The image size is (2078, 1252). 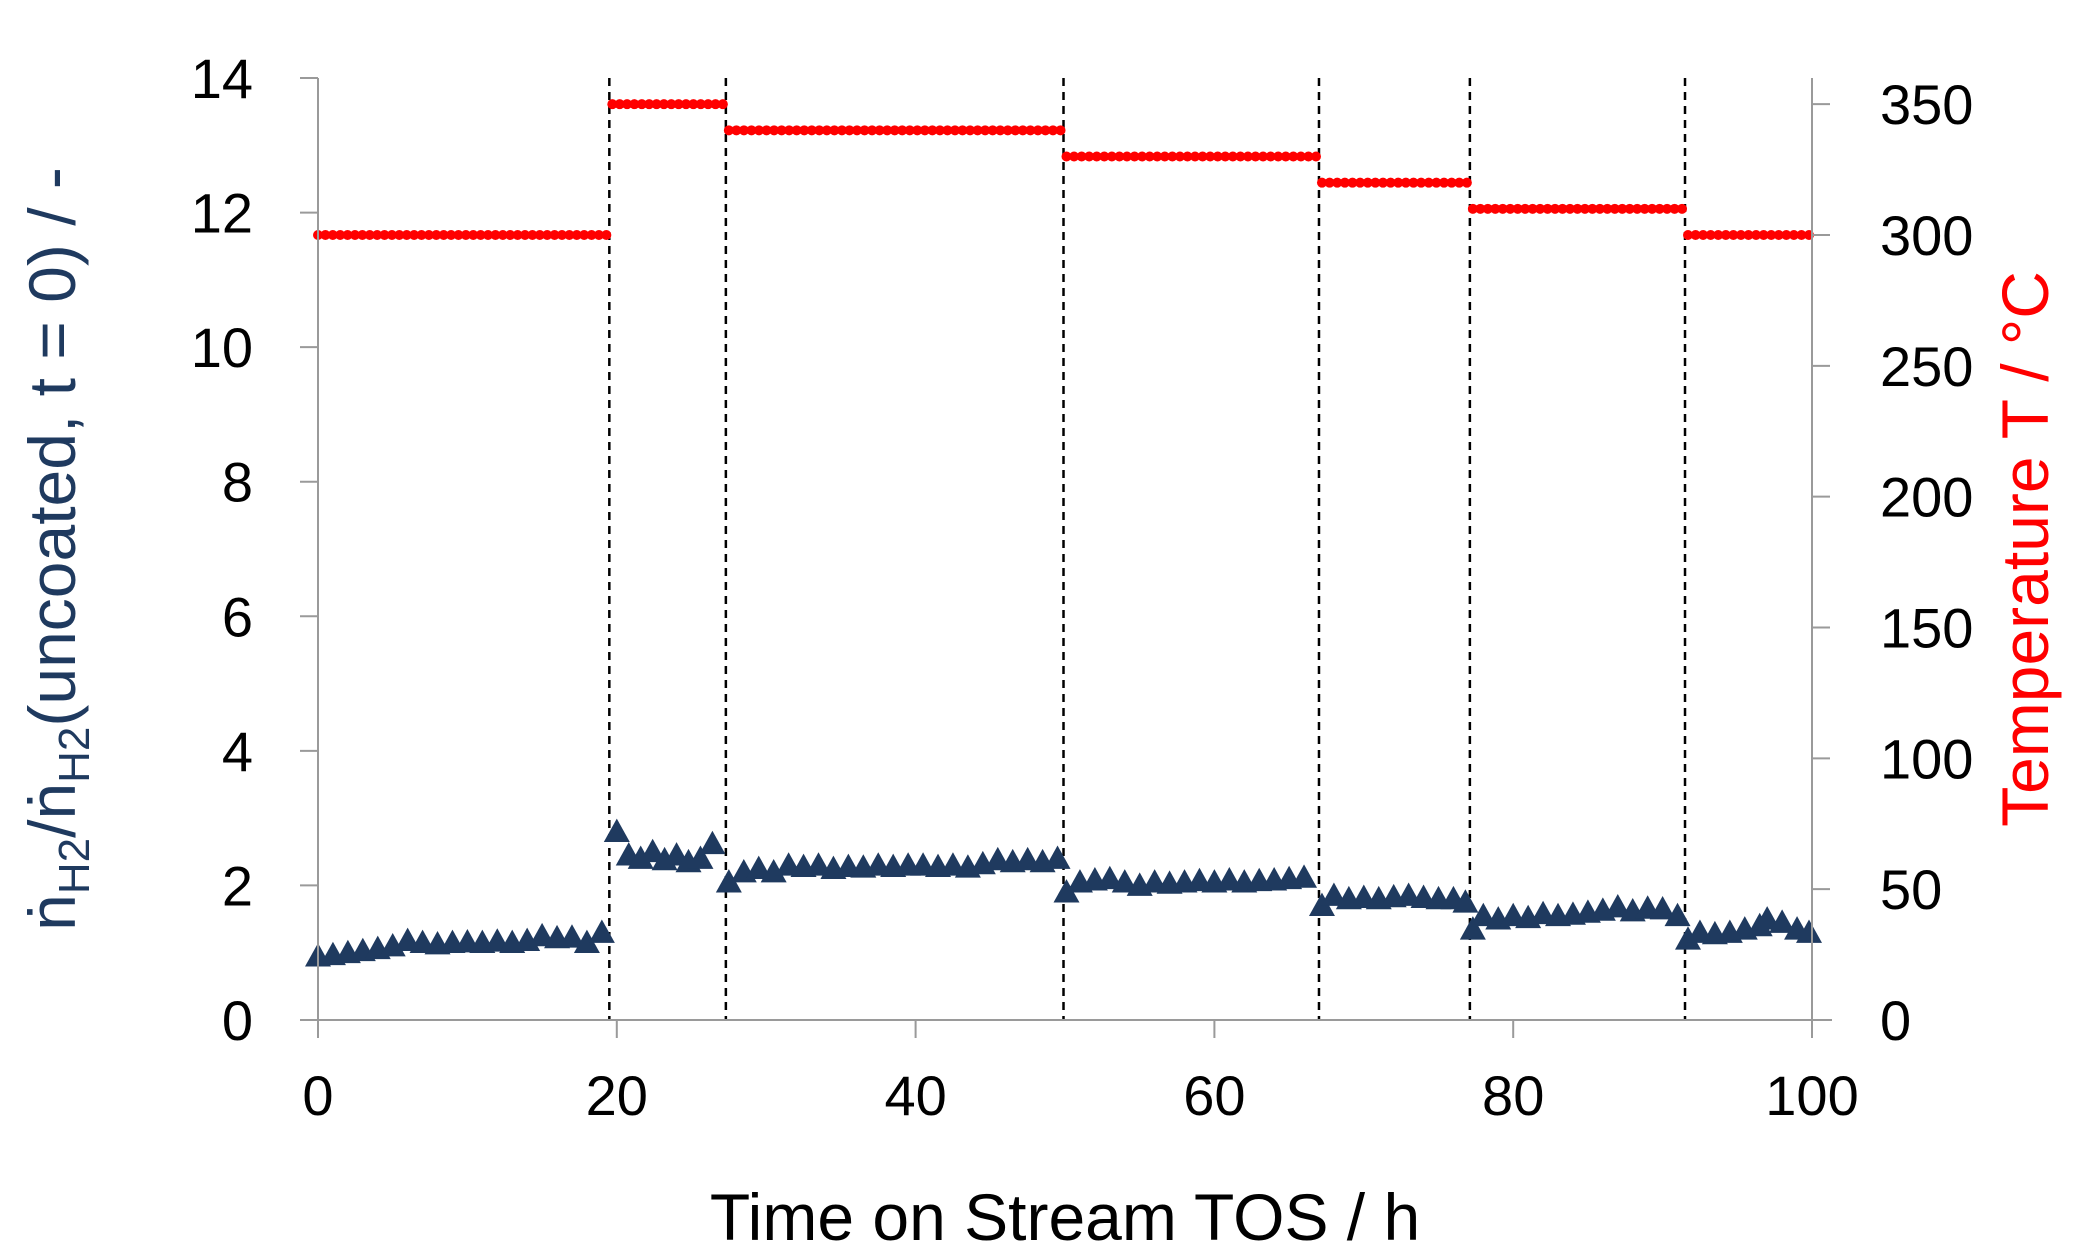 What do you see at coordinates (317, 1095) in the screenshot?
I see `x-tick-label: 0` at bounding box center [317, 1095].